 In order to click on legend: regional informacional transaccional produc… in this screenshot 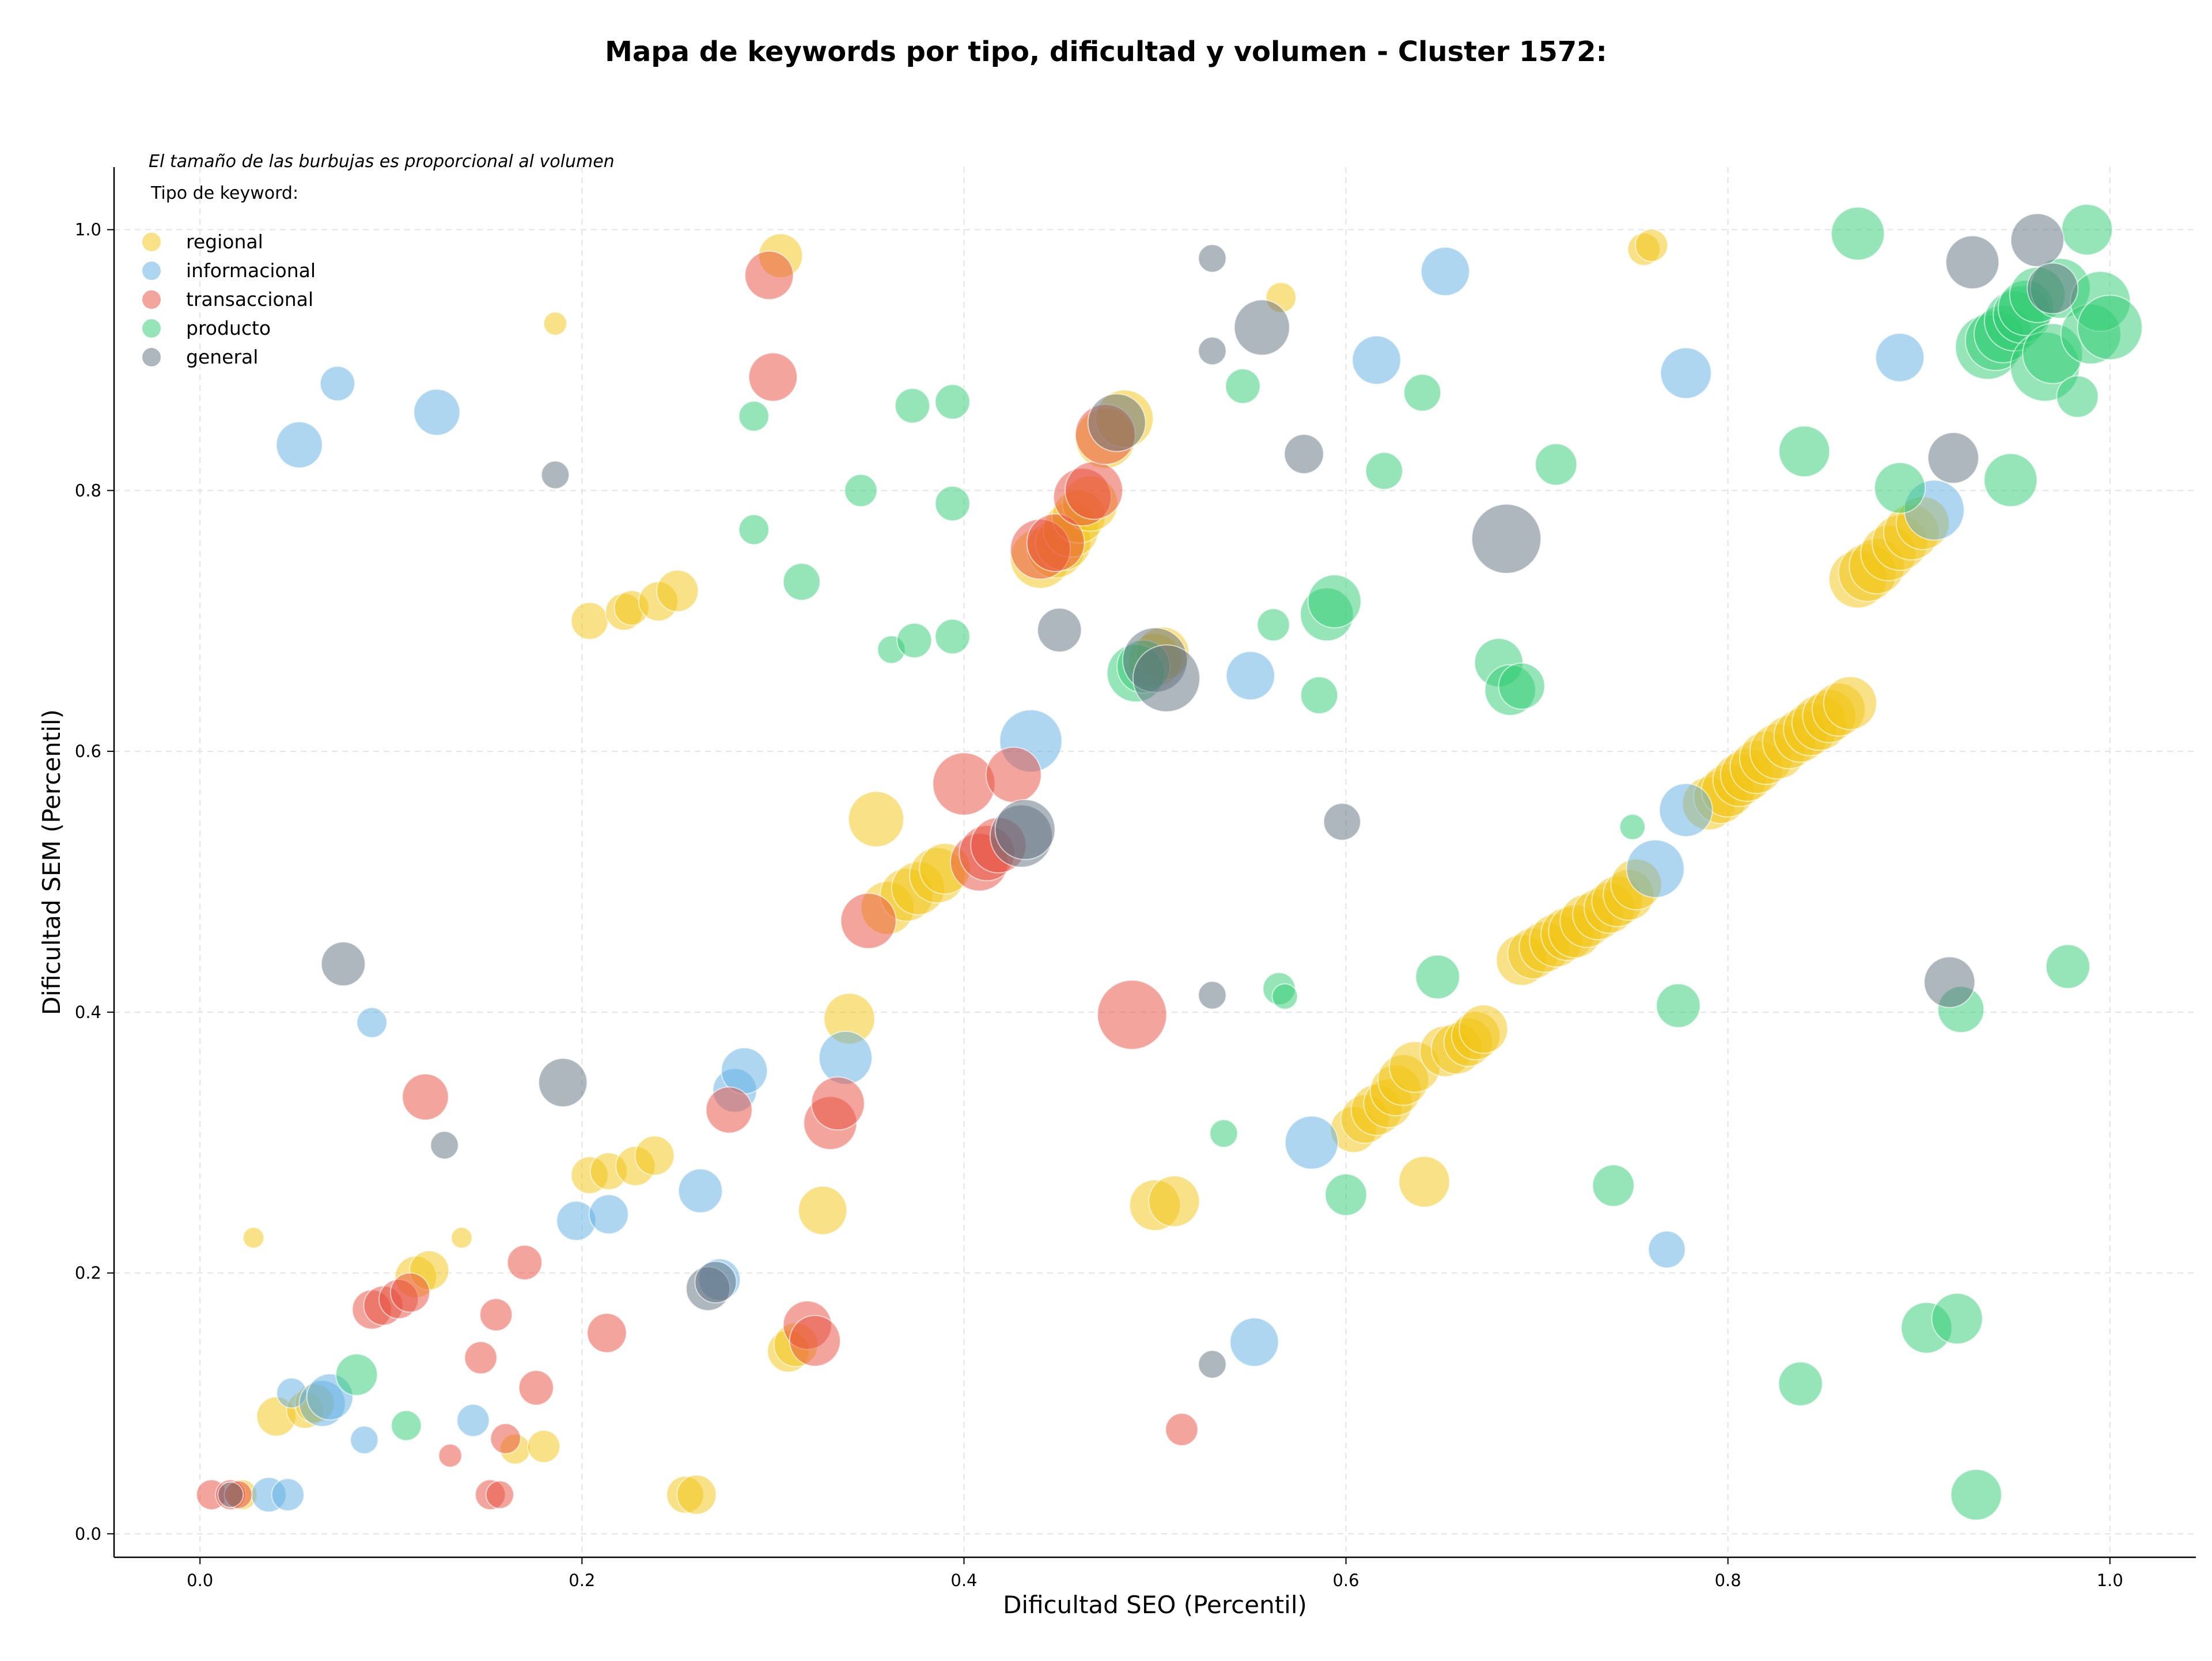, I will do `click(228, 299)`.